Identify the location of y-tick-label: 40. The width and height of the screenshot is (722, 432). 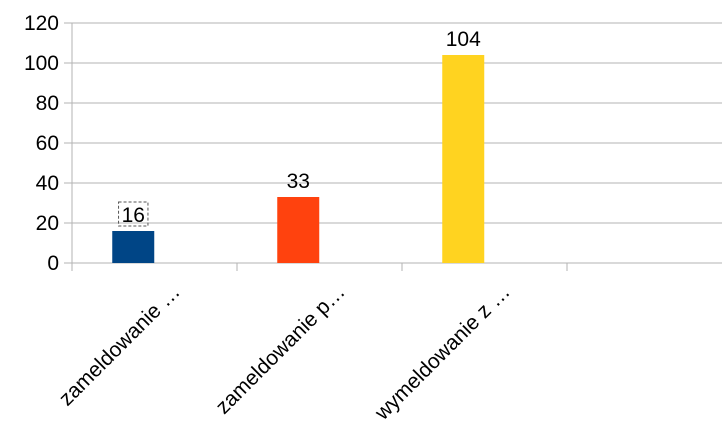
(47, 183).